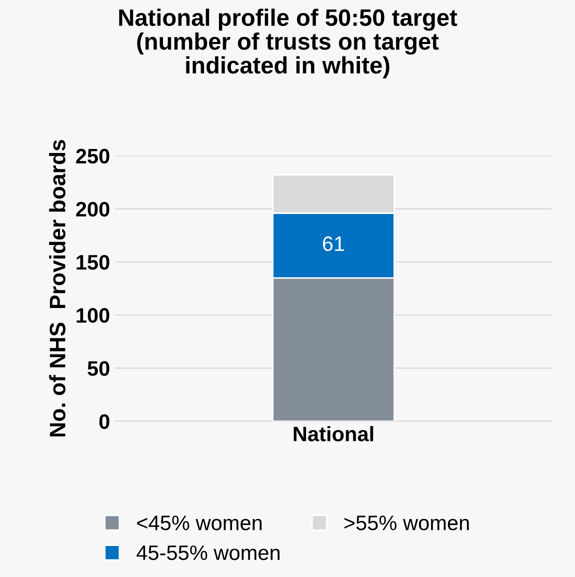  Describe the element at coordinates (333, 244) in the screenshot. I see `data-label: 61` at that location.